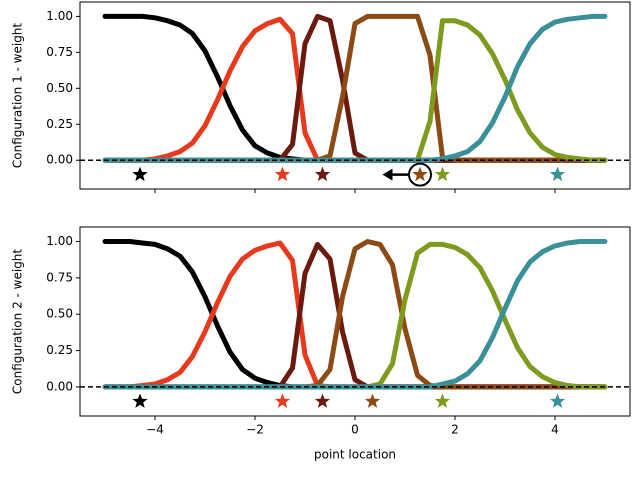  I want to click on x-axis-label: point location, so click(355, 455).